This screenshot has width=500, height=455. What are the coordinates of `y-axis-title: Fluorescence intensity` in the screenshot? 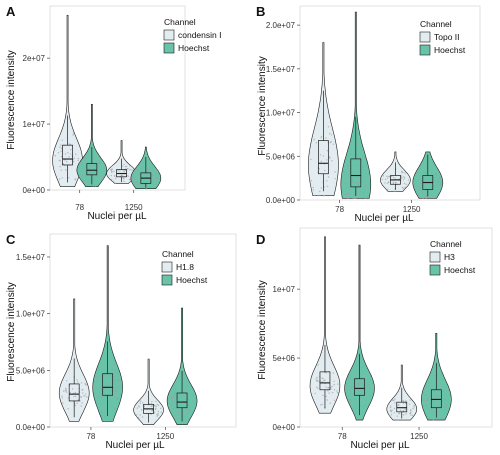 It's located at (262, 106).